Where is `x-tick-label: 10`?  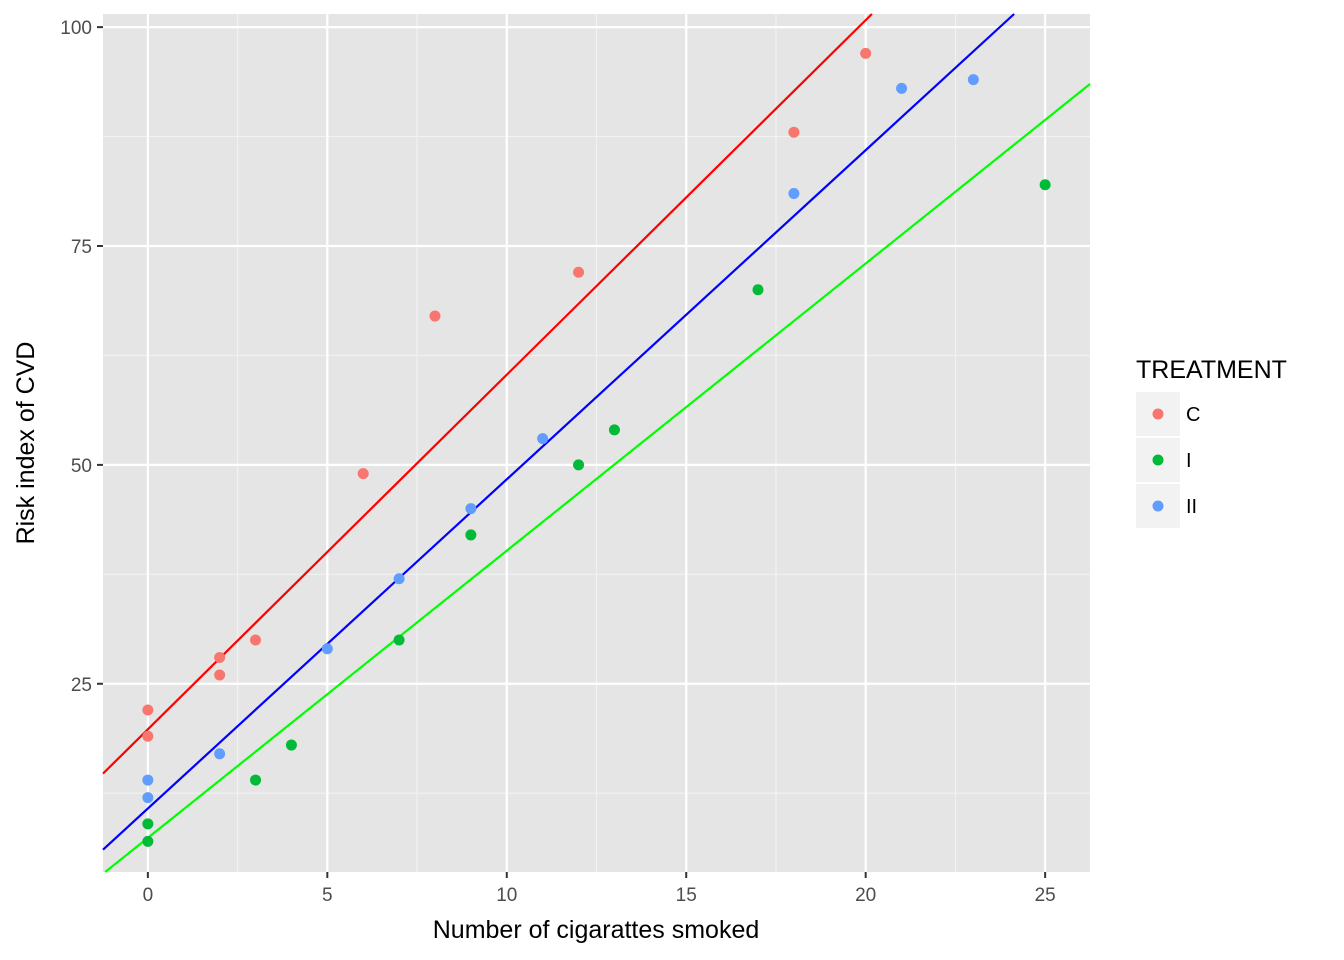 x-tick-label: 10 is located at coordinates (506, 895).